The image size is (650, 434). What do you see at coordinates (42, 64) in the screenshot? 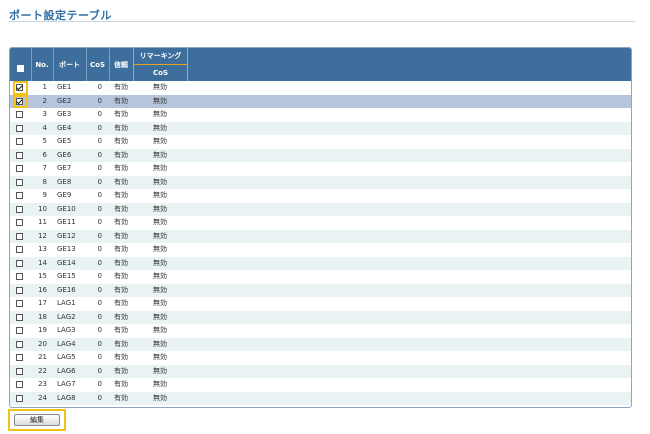
I see `header-no: No.` at bounding box center [42, 64].